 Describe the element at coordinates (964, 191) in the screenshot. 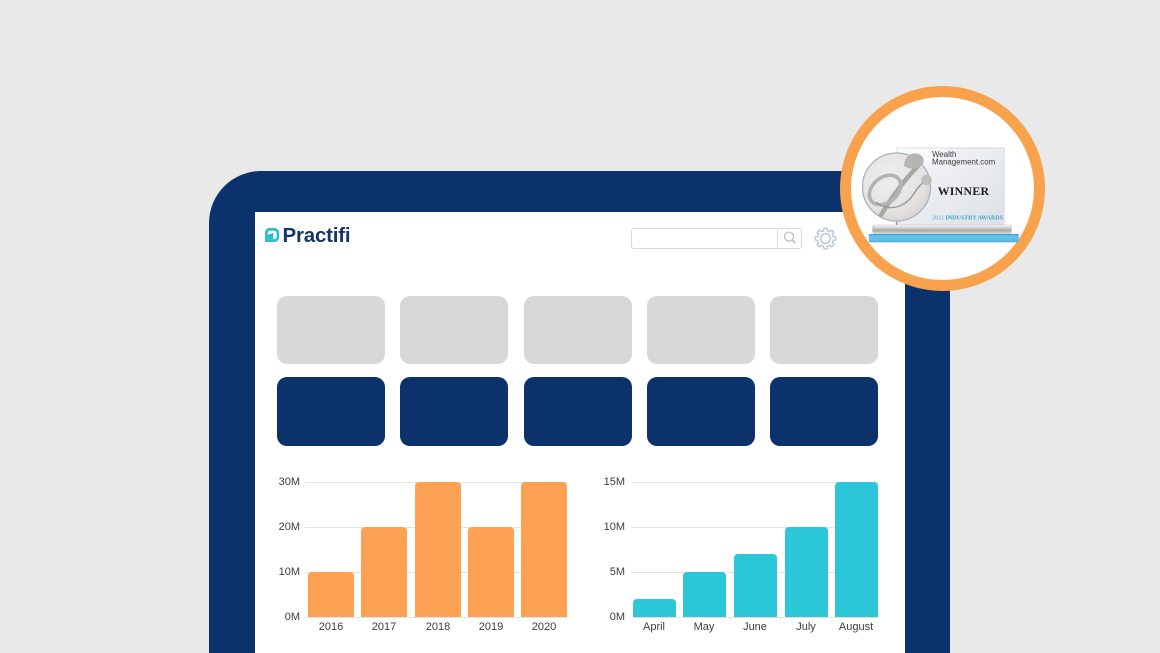

I see `svg-text: WINNER` at that location.